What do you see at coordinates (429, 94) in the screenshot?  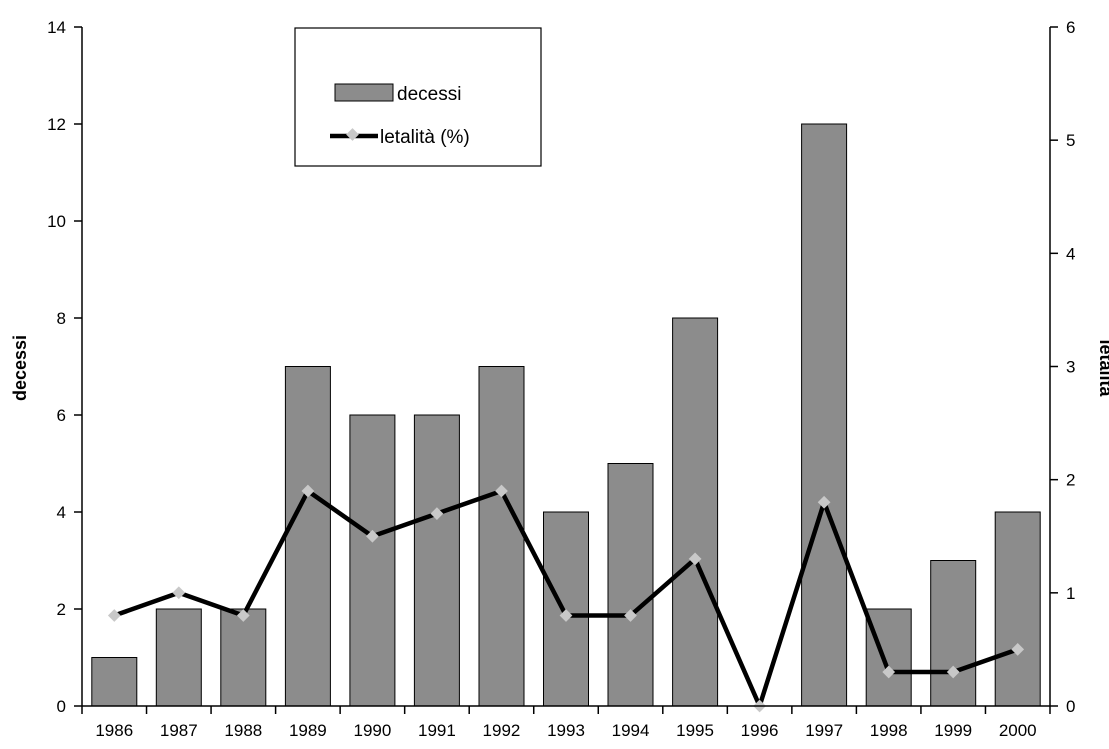 I see `legend-label-decessi: decessi` at bounding box center [429, 94].